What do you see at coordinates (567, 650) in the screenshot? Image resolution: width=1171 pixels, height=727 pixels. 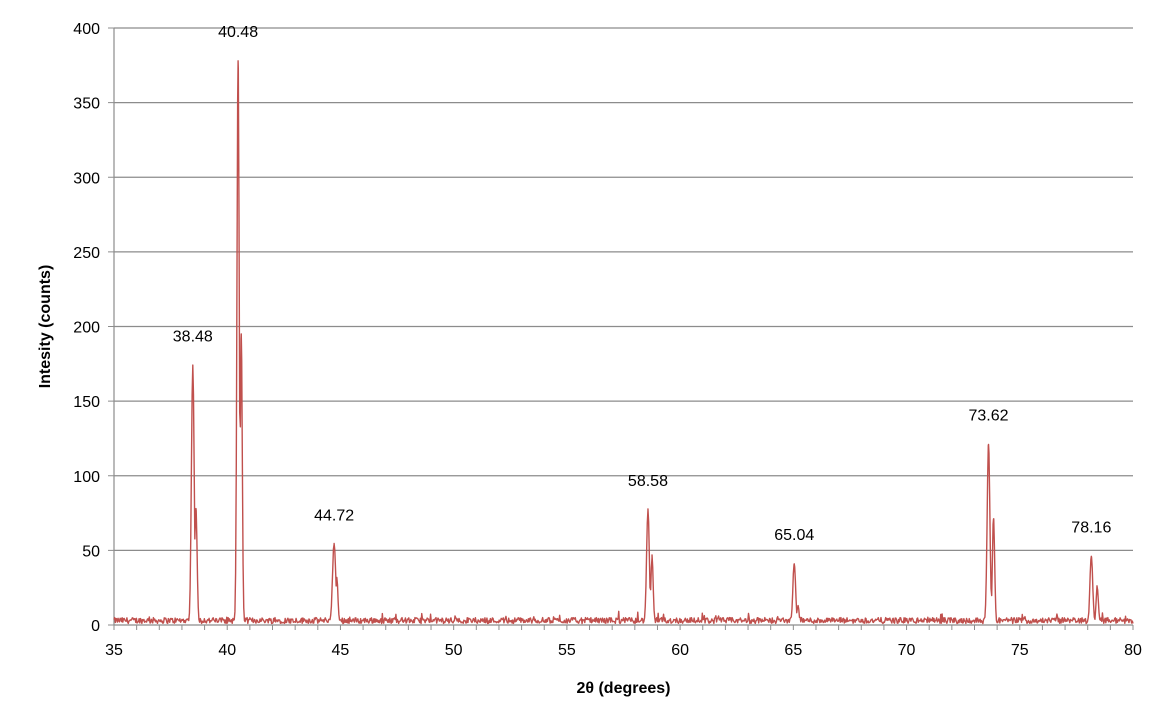 I see `x-tick-label: 55` at bounding box center [567, 650].